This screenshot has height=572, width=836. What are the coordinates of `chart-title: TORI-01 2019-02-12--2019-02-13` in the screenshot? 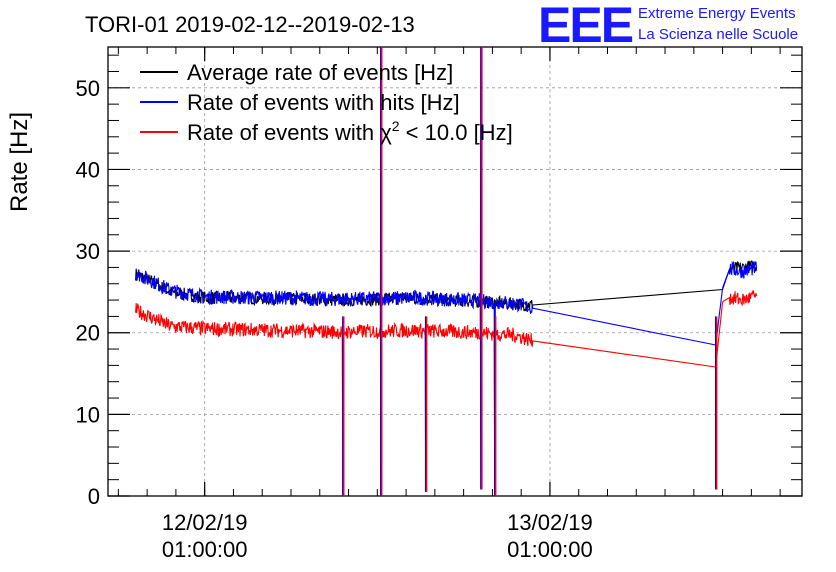 It's located at (250, 24).